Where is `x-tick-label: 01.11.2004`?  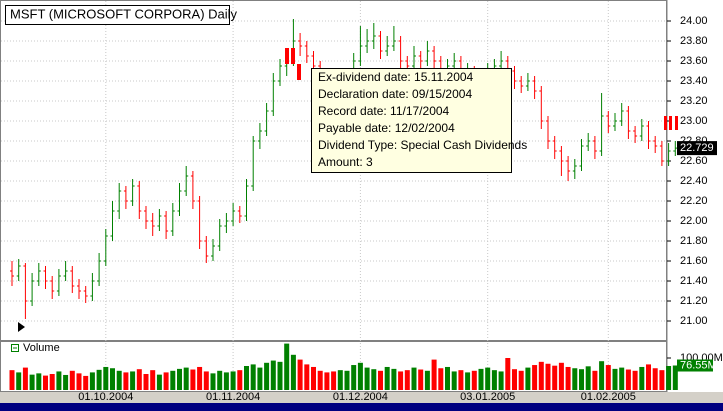 x-tick-label: 01.11.2004 is located at coordinates (233, 397).